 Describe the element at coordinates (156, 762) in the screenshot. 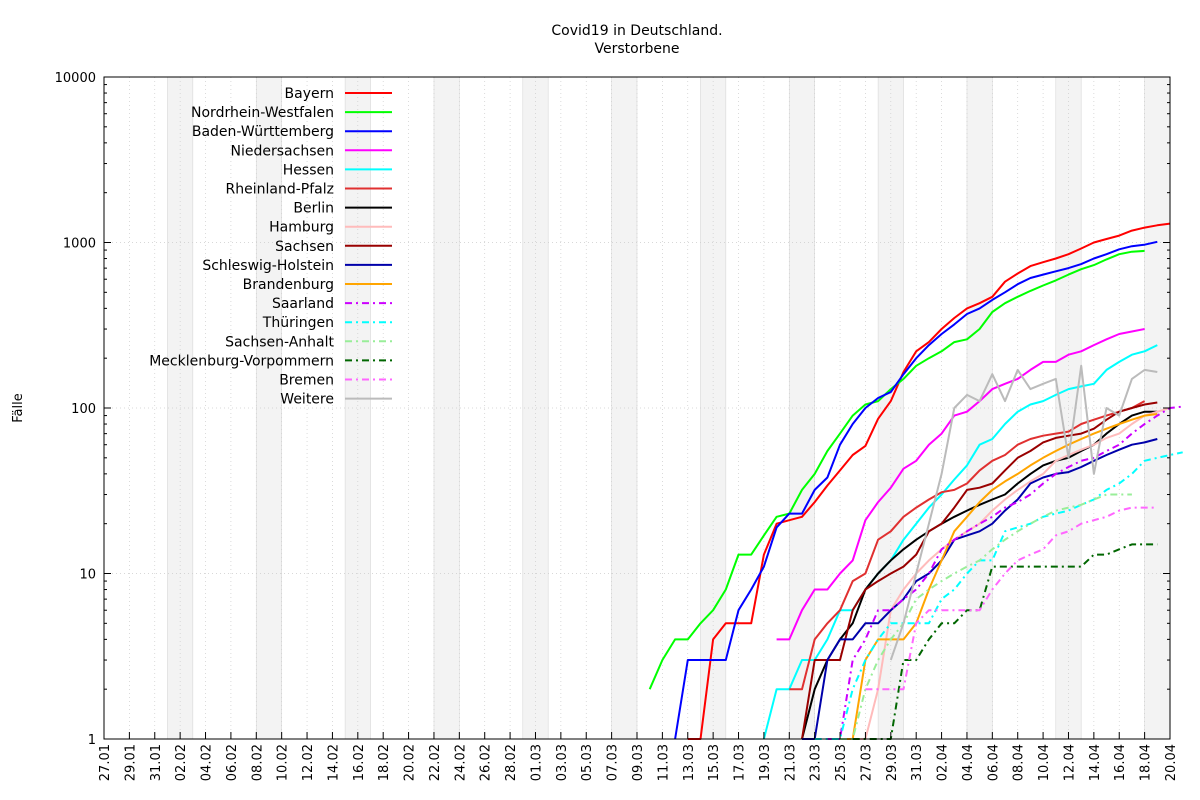

I see `x-tick-label: 31.01` at that location.